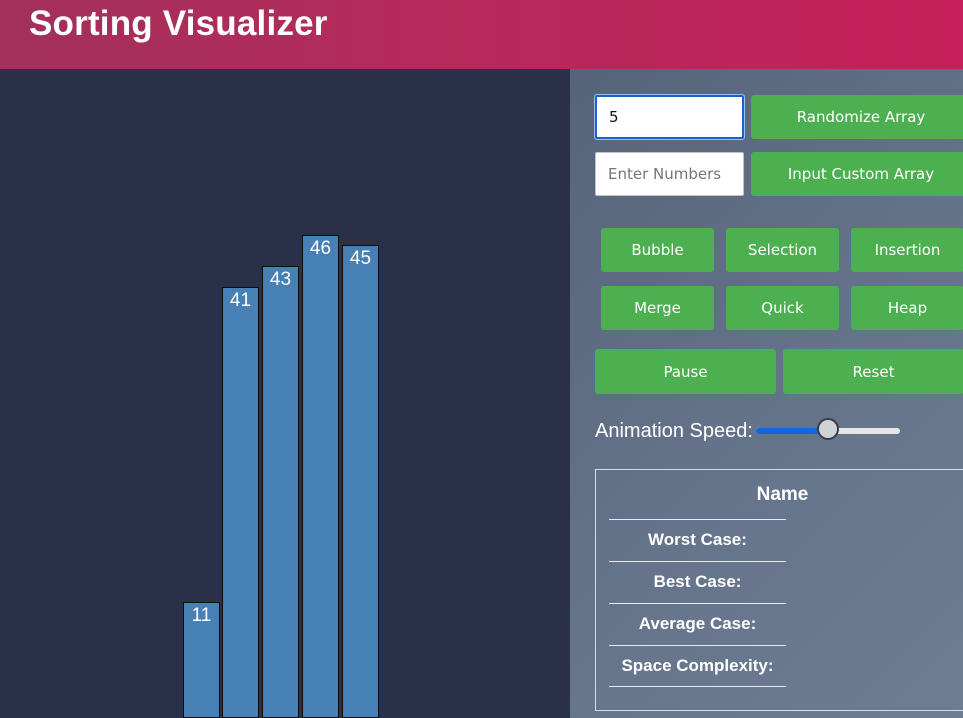  Describe the element at coordinates (657, 308) in the screenshot. I see `merge-sort-button: Merge` at that location.